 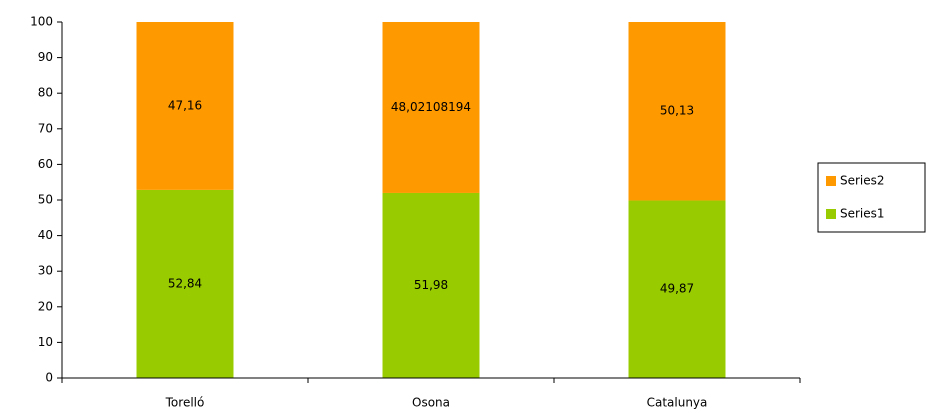 What do you see at coordinates (49, 378) in the screenshot?
I see `y-tick-label: 0` at bounding box center [49, 378].